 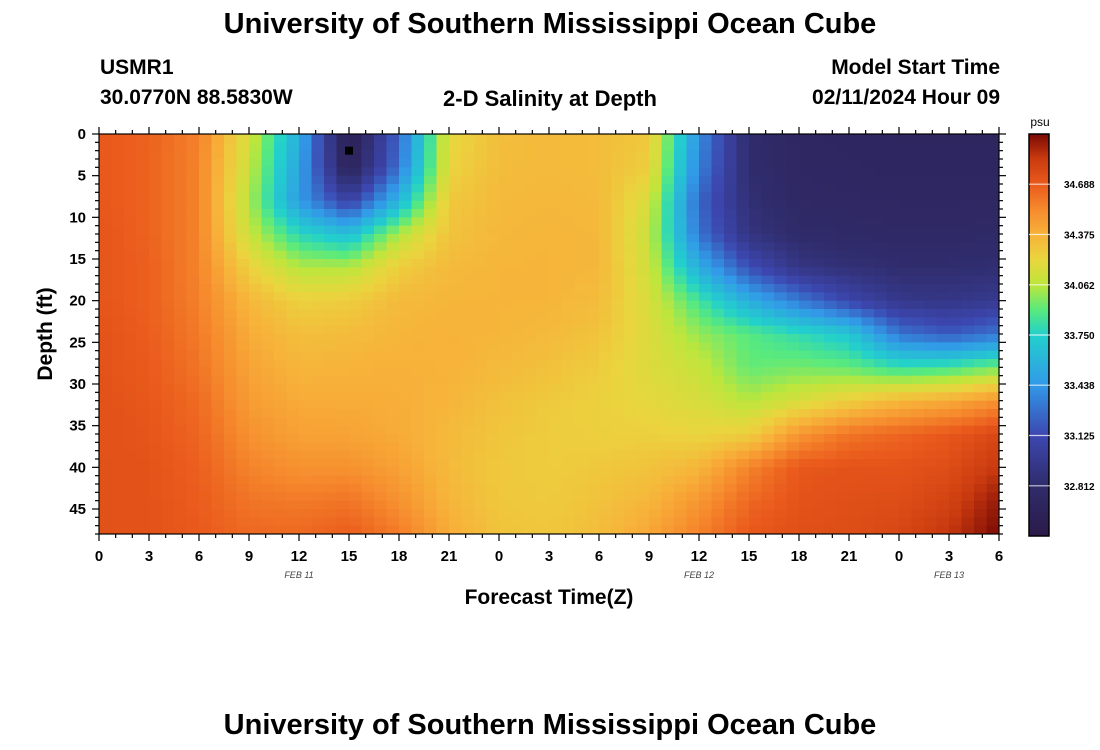 What do you see at coordinates (549, 556) in the screenshot?
I see `x-tick-label: 3` at bounding box center [549, 556].